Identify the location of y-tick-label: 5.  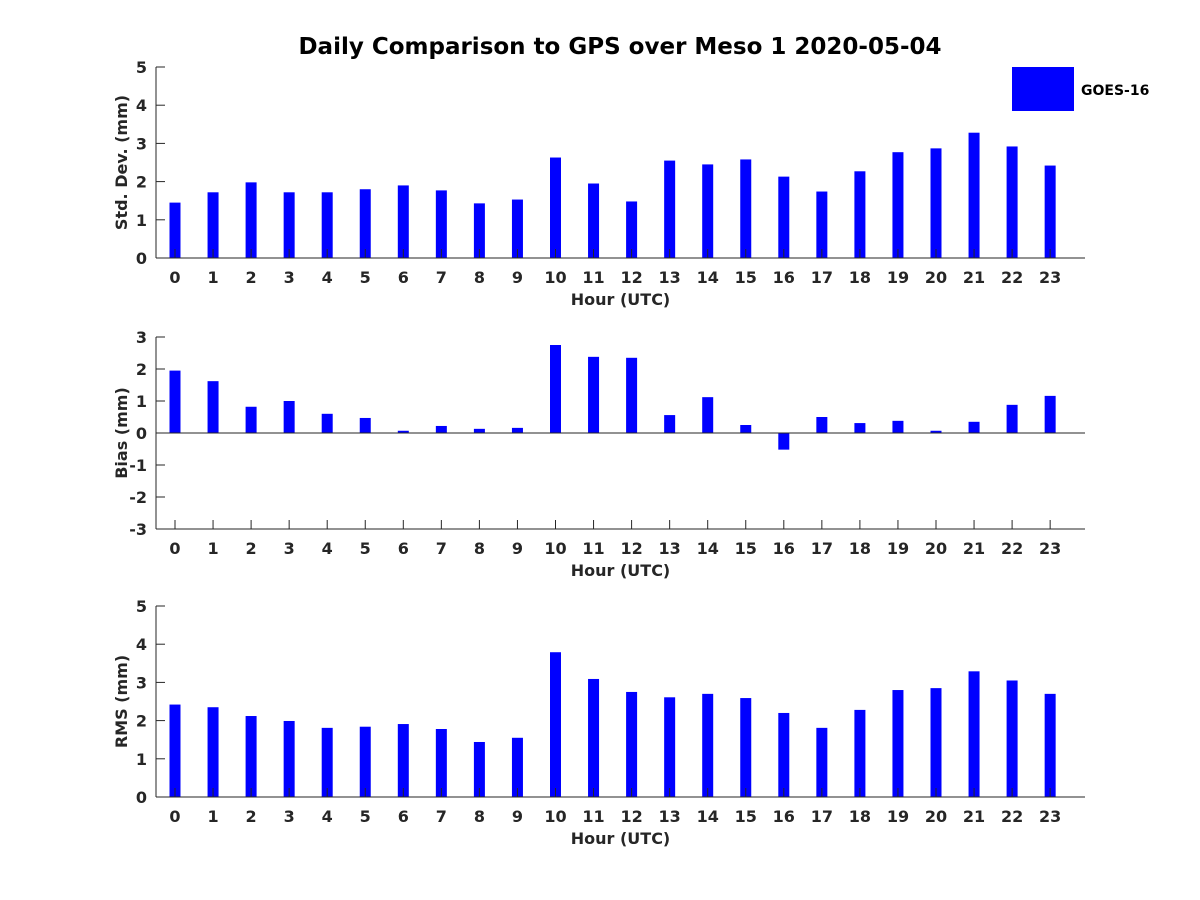
(141, 67).